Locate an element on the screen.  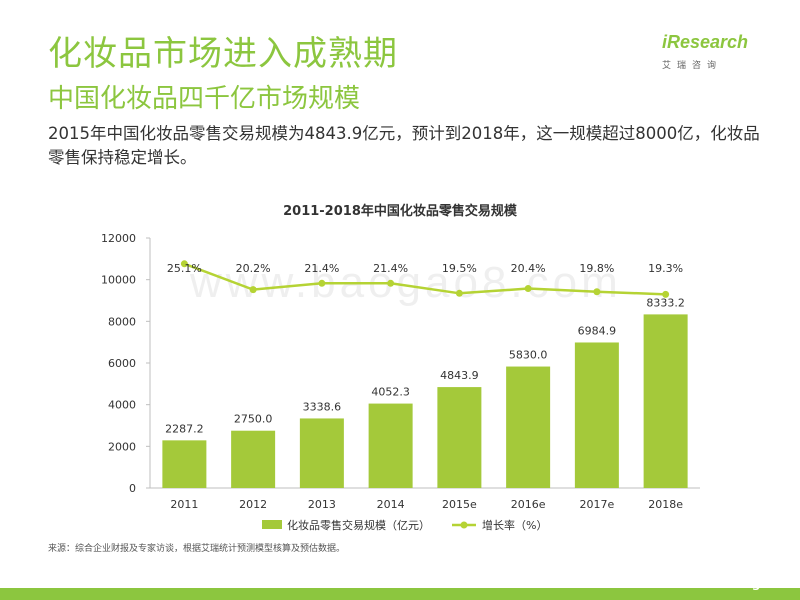
logo-subtext: 艾瑞咨询 is located at coordinates (692, 66).